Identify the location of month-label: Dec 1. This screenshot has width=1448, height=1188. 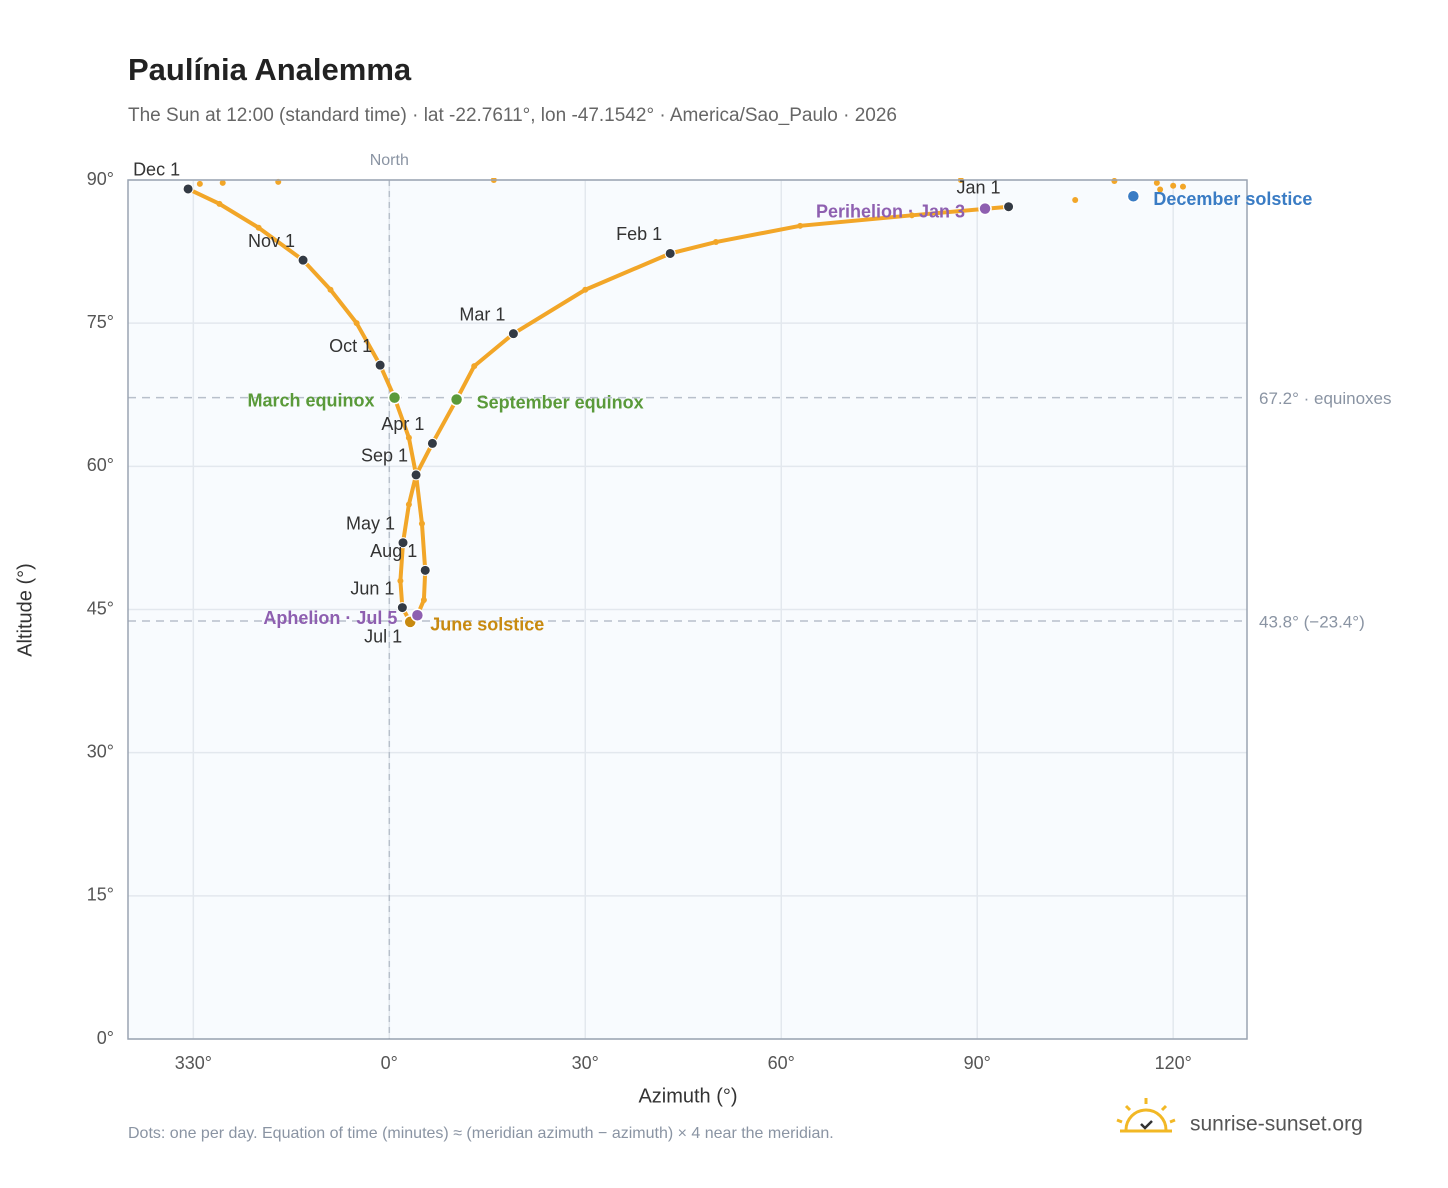
(156, 170).